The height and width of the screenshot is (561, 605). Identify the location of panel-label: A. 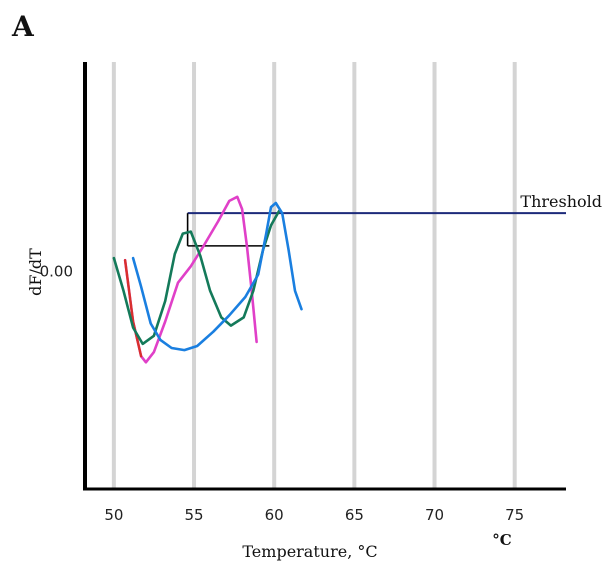
(23, 26).